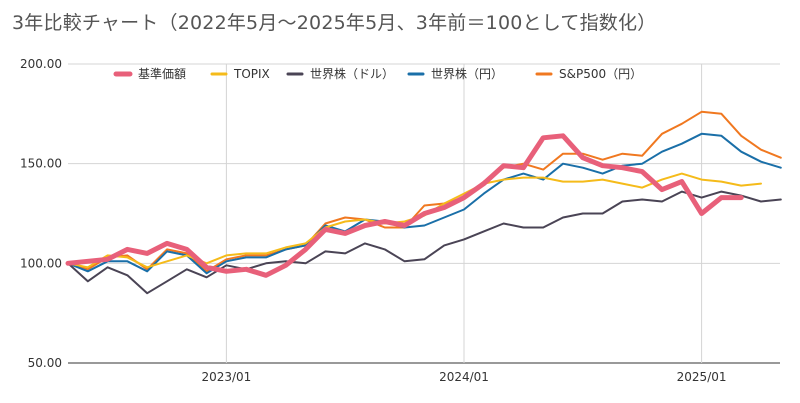  Describe the element at coordinates (45, 363) in the screenshot. I see `y-tick-label: 50.00` at that location.